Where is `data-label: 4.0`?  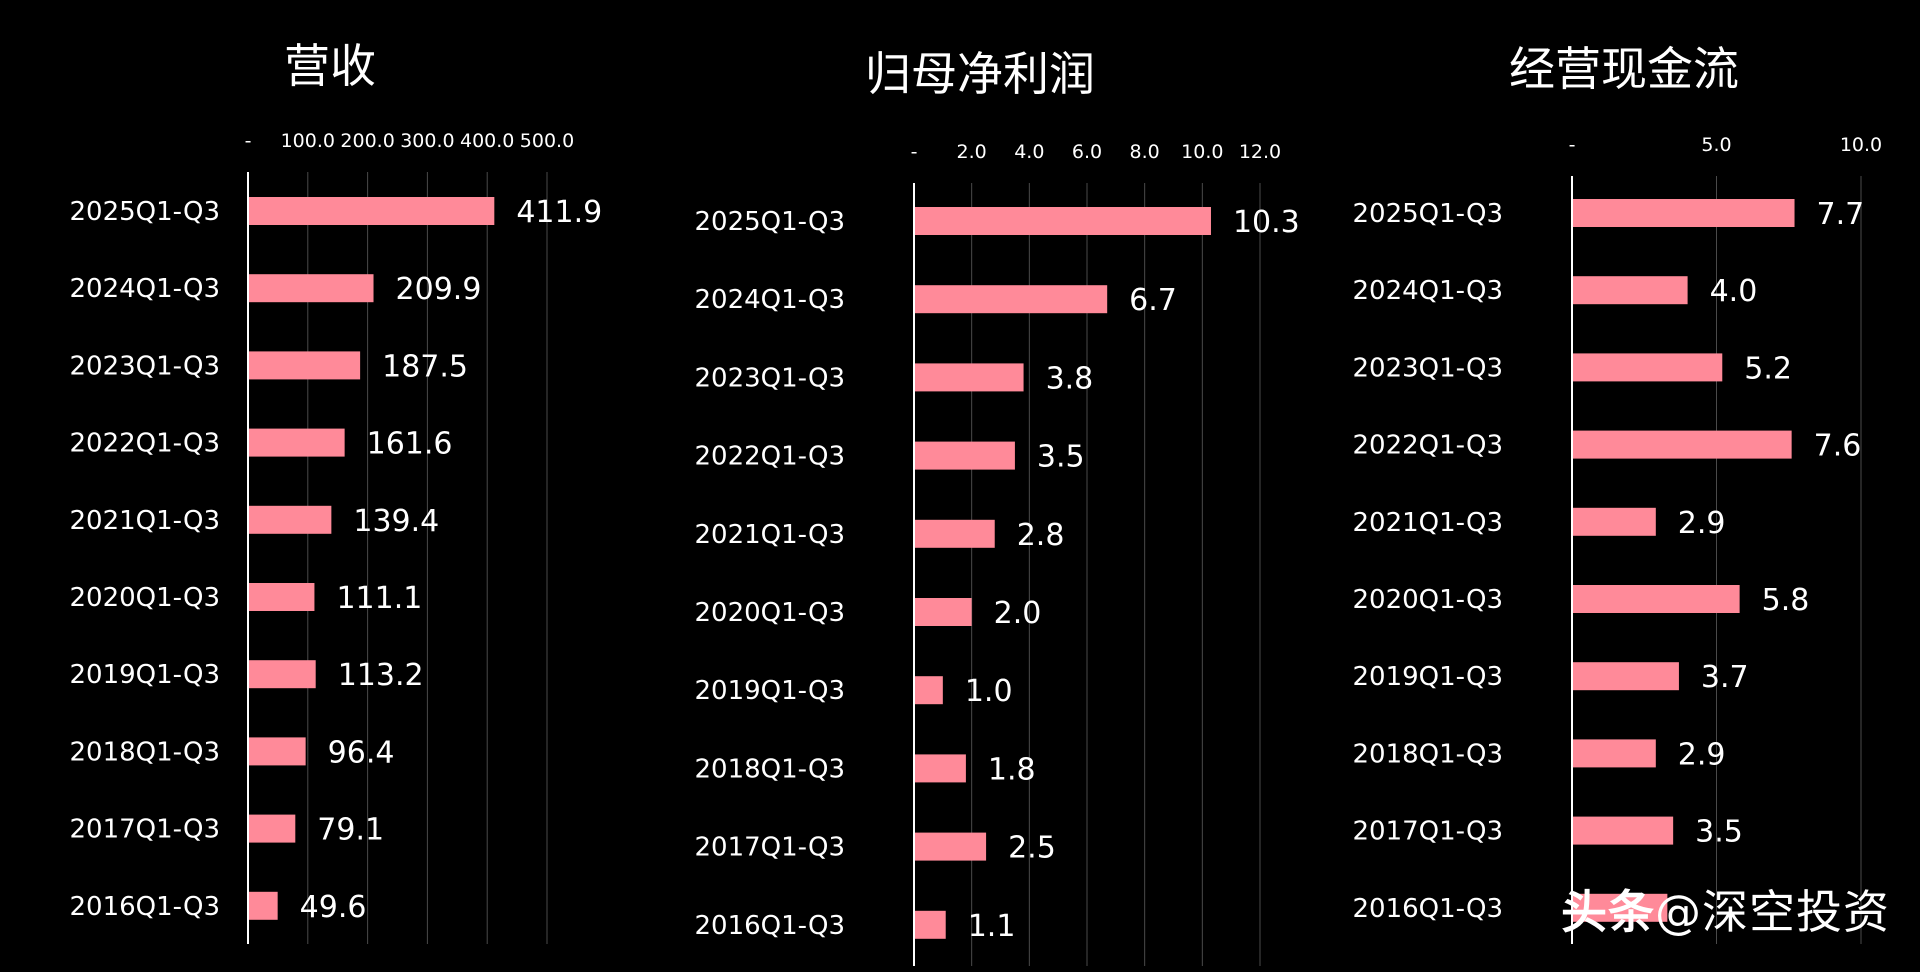 data-label: 4.0 is located at coordinates (1734, 291).